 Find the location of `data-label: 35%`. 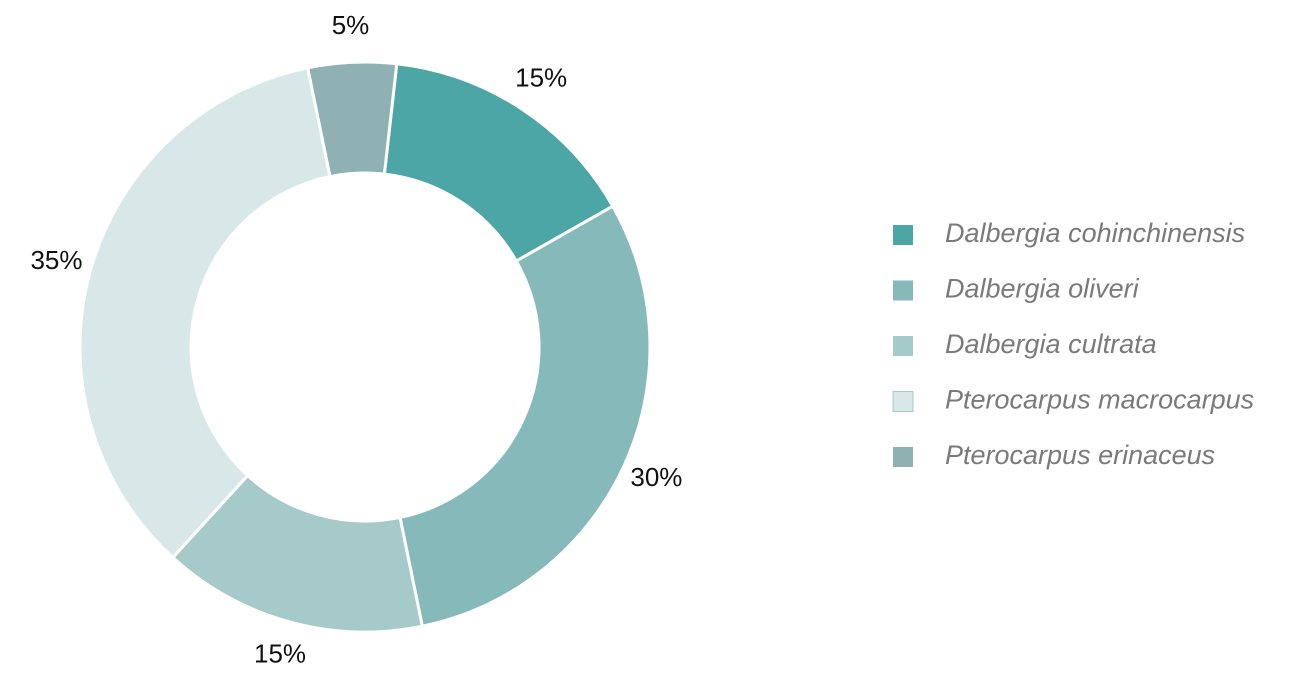

data-label: 35% is located at coordinates (56, 260).